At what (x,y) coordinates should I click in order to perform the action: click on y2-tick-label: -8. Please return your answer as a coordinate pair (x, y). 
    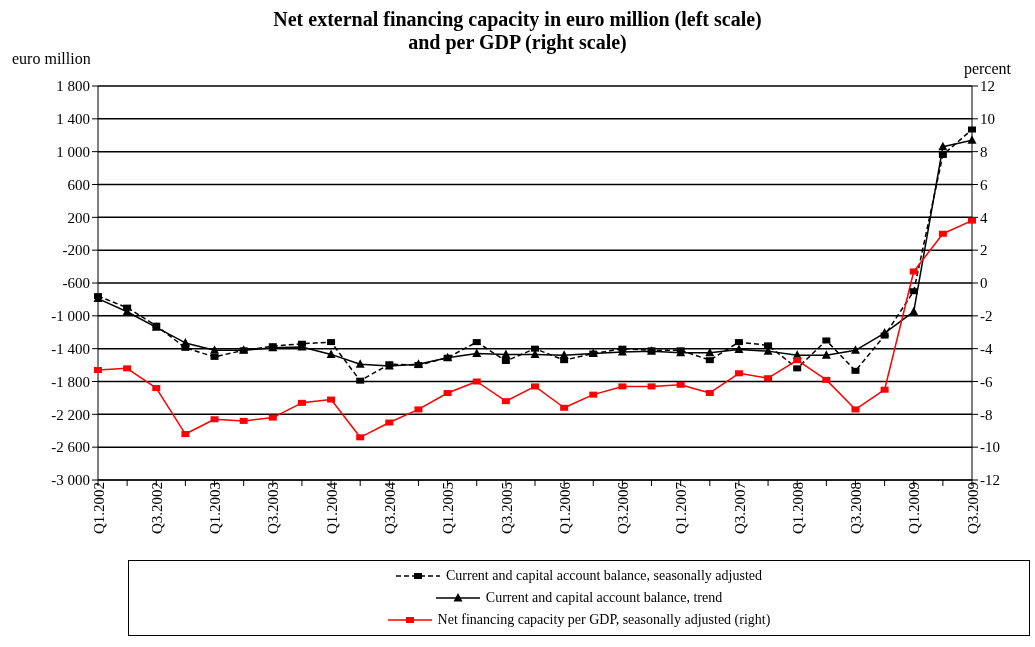
    Looking at the image, I should click on (986, 414).